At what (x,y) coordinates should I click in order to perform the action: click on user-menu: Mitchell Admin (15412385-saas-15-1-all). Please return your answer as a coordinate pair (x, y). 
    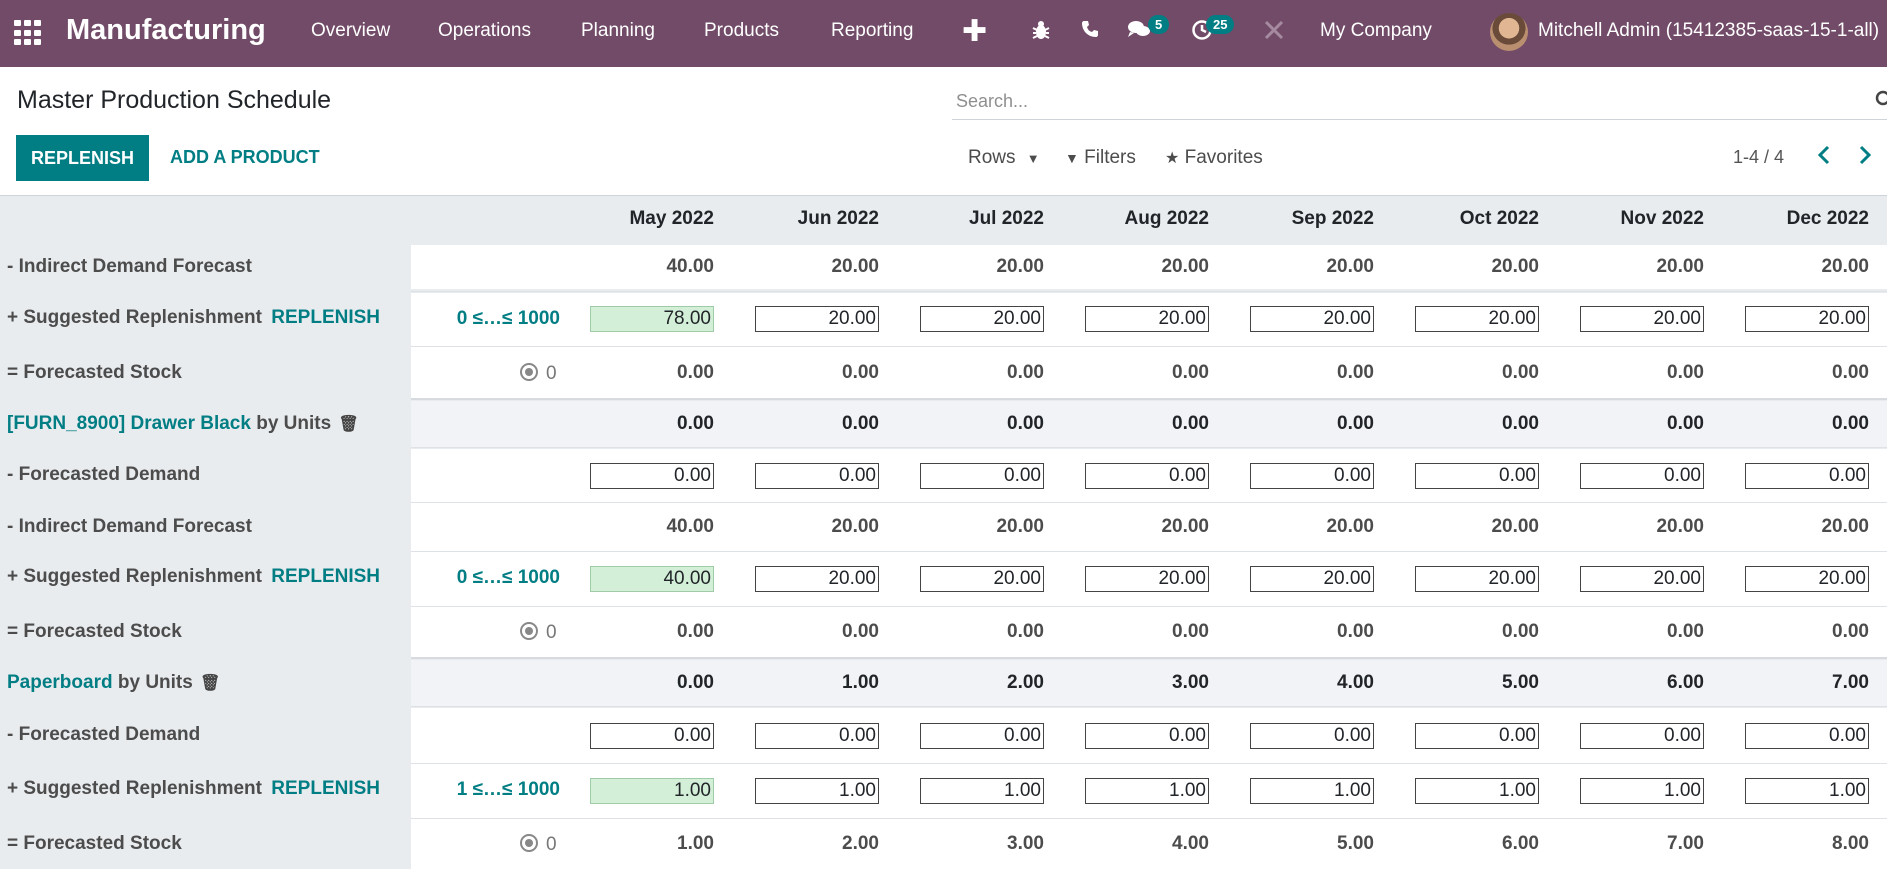
    Looking at the image, I should click on (1709, 30).